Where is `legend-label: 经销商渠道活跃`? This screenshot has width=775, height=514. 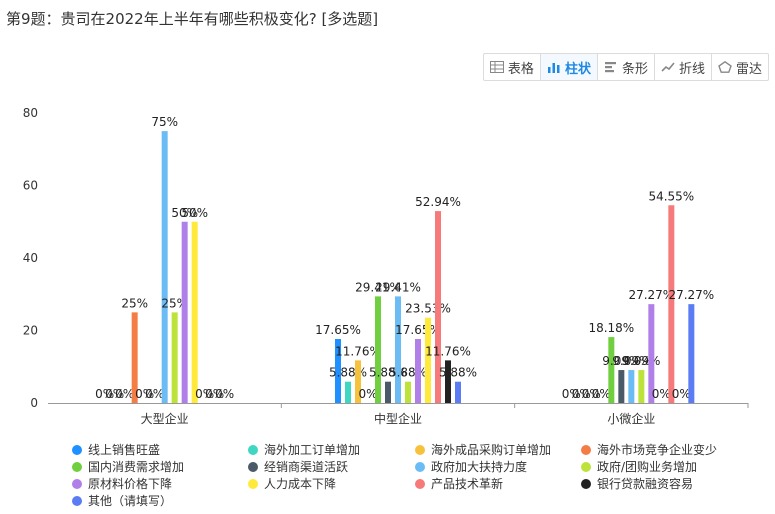 legend-label: 经销商渠道活跃 is located at coordinates (306, 467).